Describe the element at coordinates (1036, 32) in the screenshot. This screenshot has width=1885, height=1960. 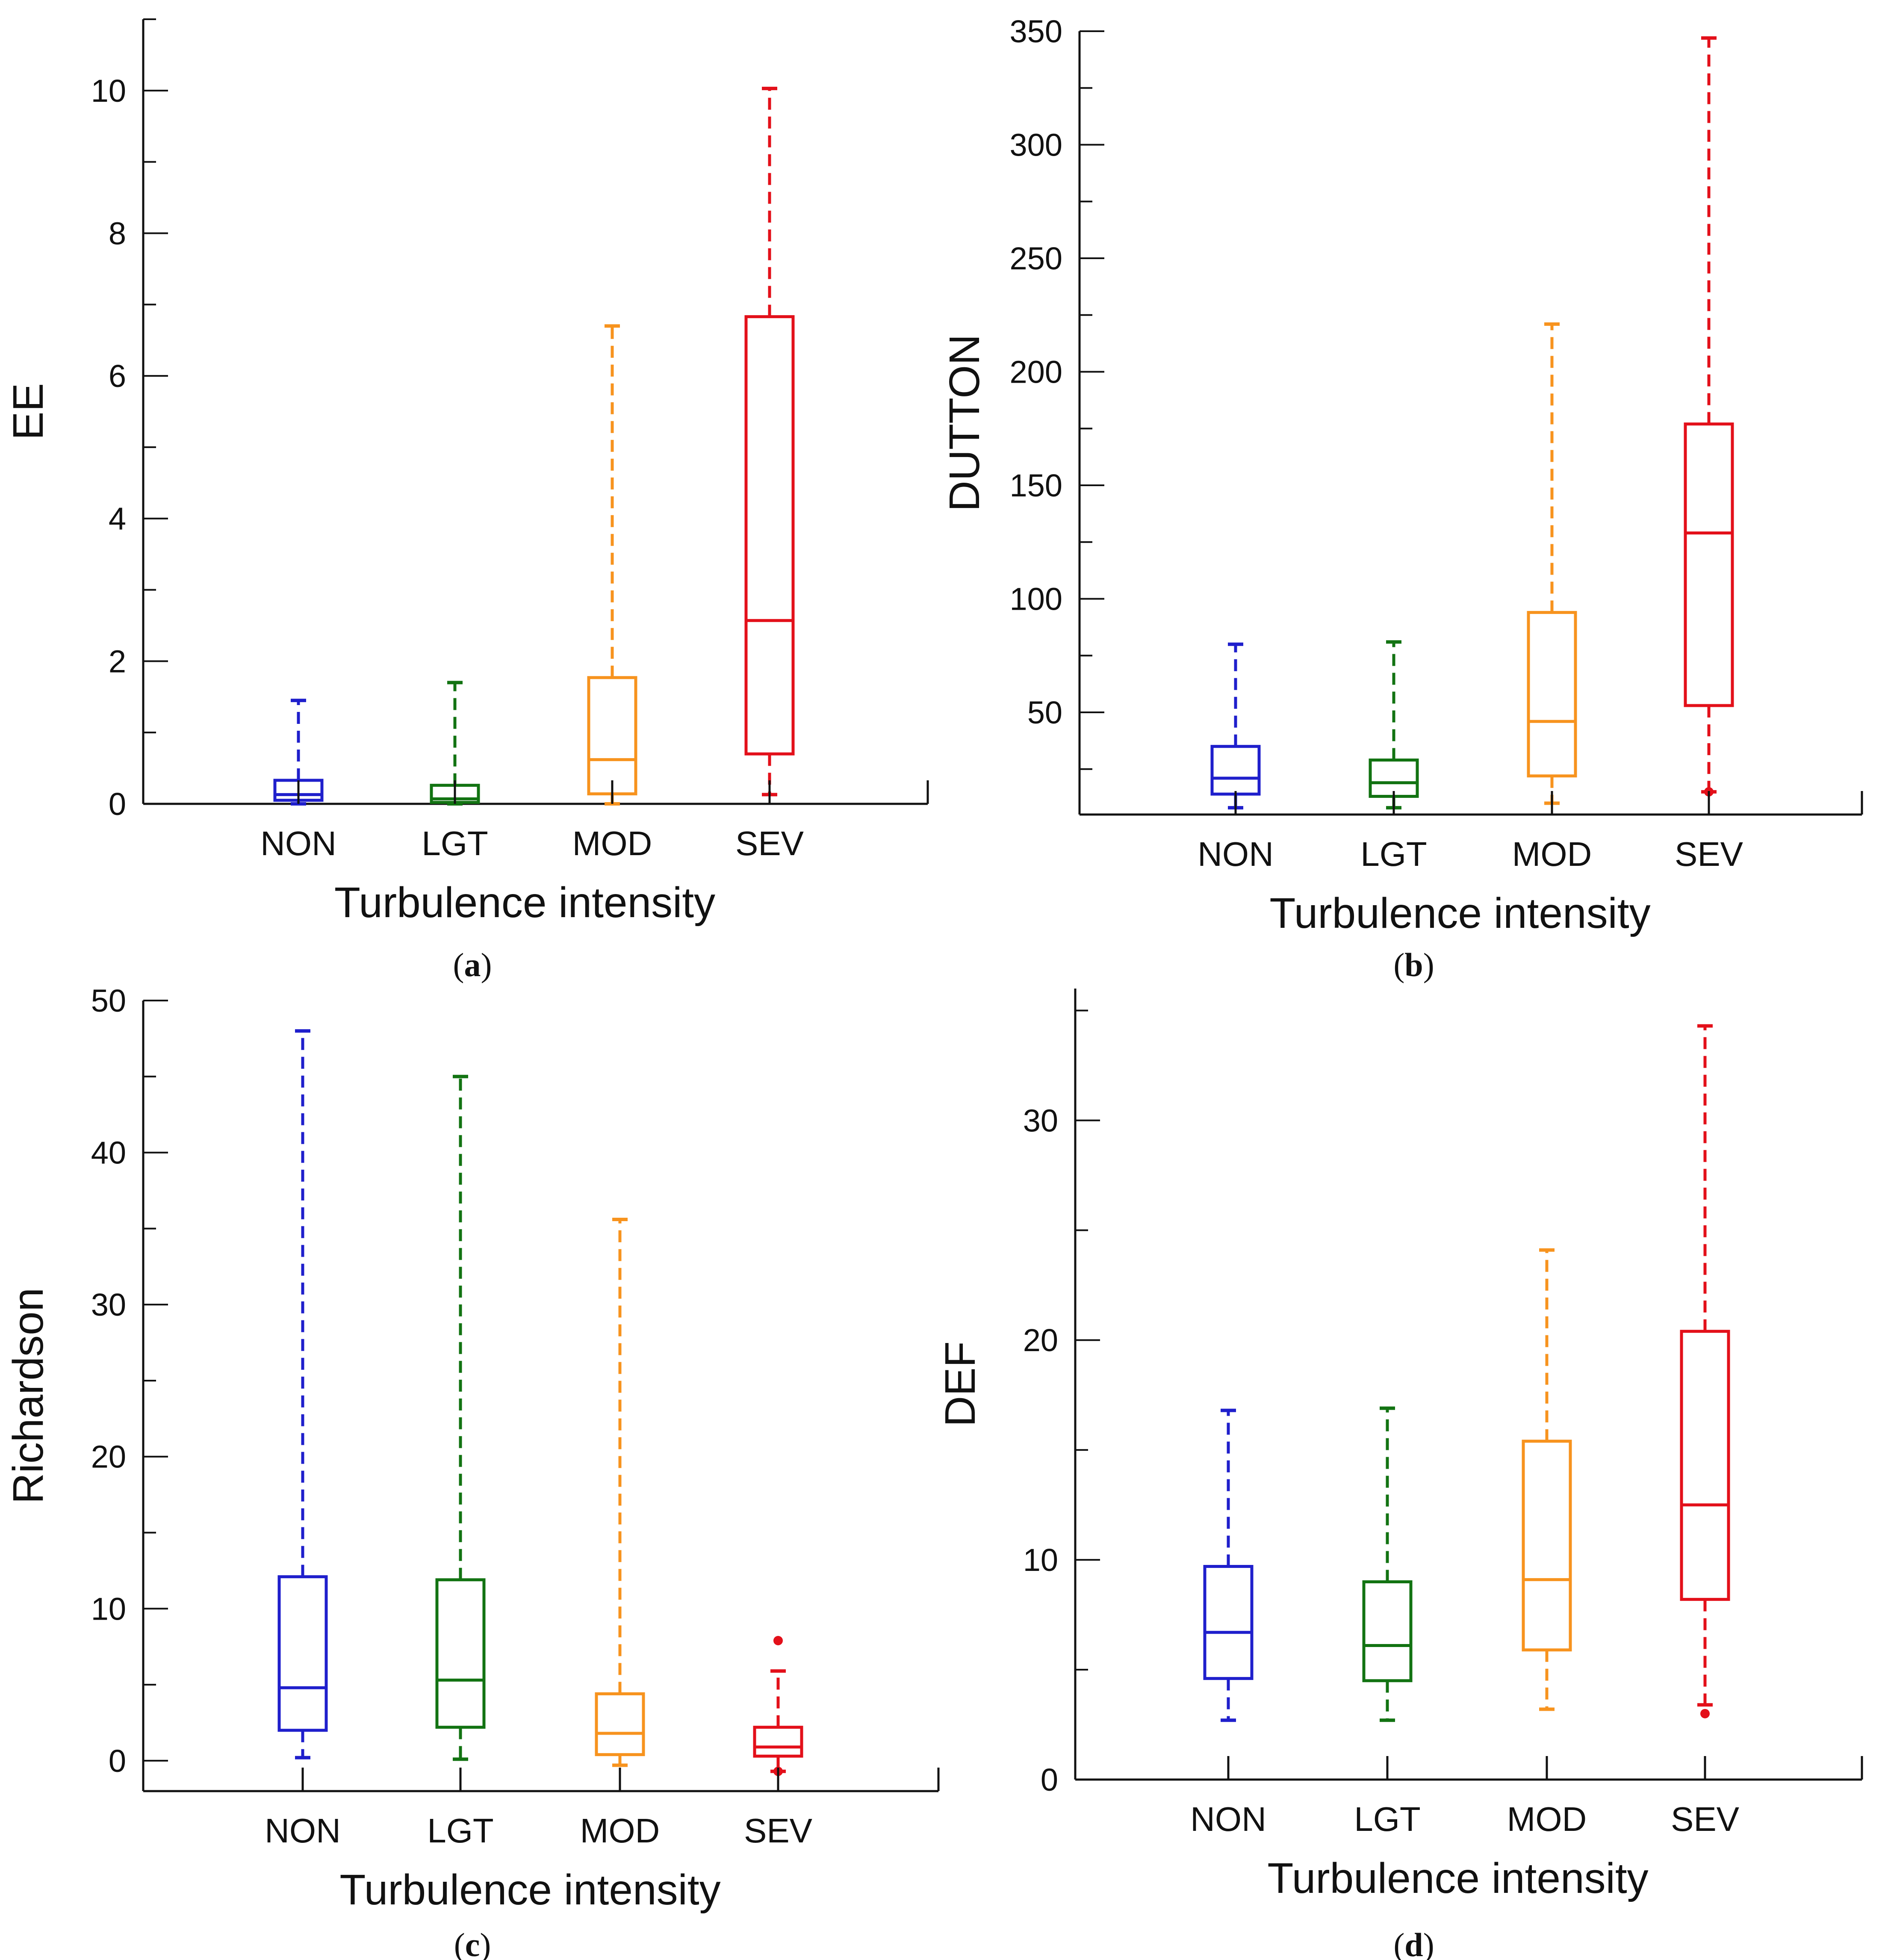
I see `y-tick-label: 350` at that location.